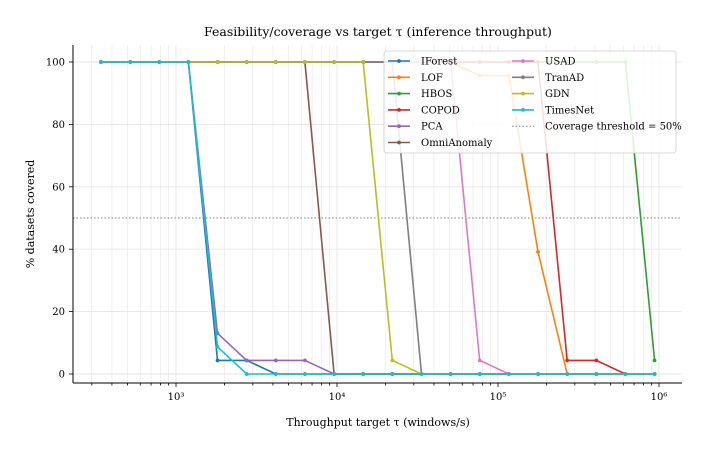  What do you see at coordinates (62, 375) in the screenshot?
I see `y-tick-label: 0` at bounding box center [62, 375].